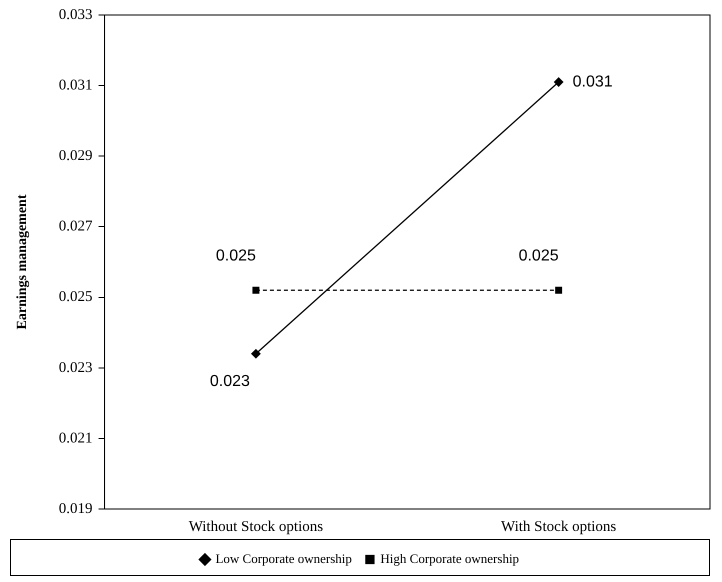 This screenshot has width=722, height=582. Describe the element at coordinates (592, 81) in the screenshot. I see `data-label: 0.031` at that location.